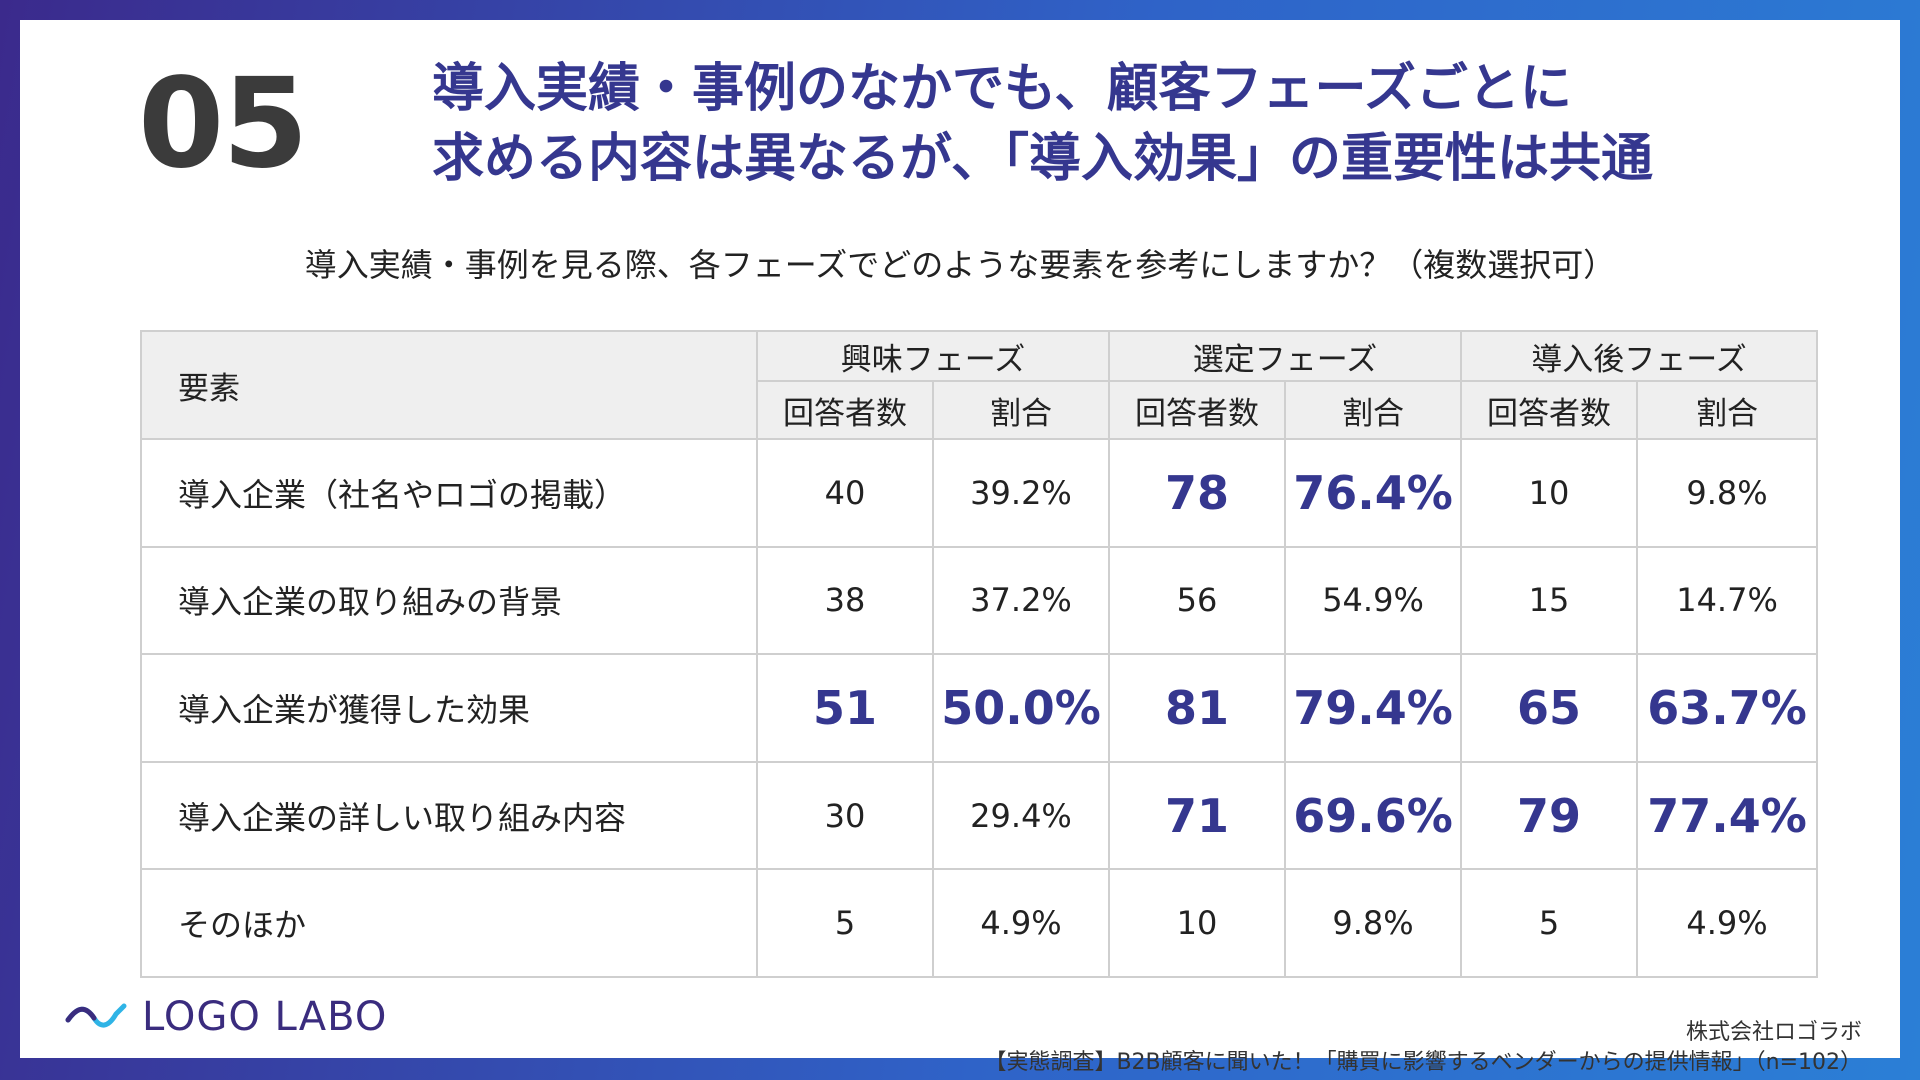  Describe the element at coordinates (1639, 356) in the screenshot. I see `phase-header-post-adoption: 導入後フェーズ` at that location.